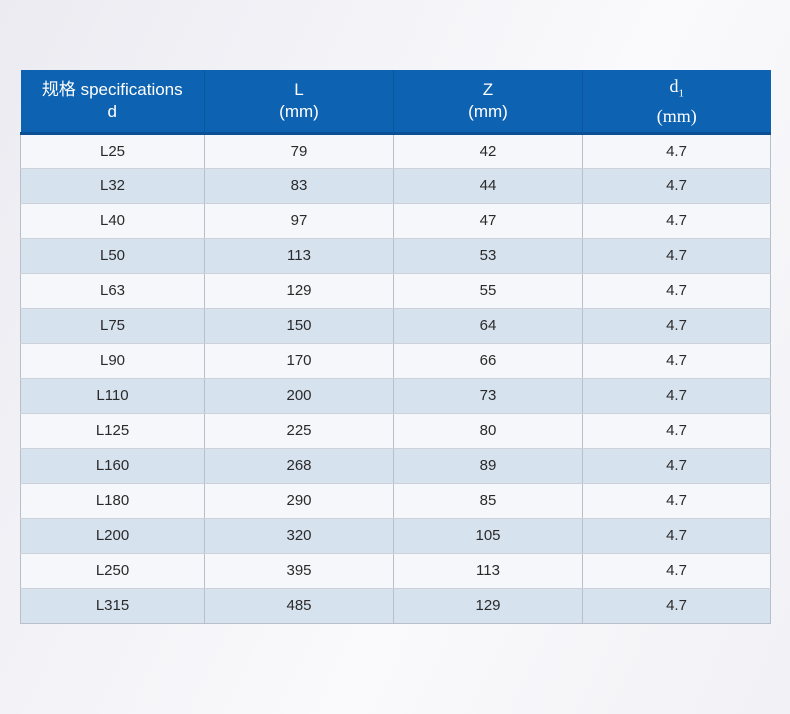 Image resolution: width=790 pixels, height=714 pixels. Describe the element at coordinates (112, 571) in the screenshot. I see `cell-spec: L250` at that location.